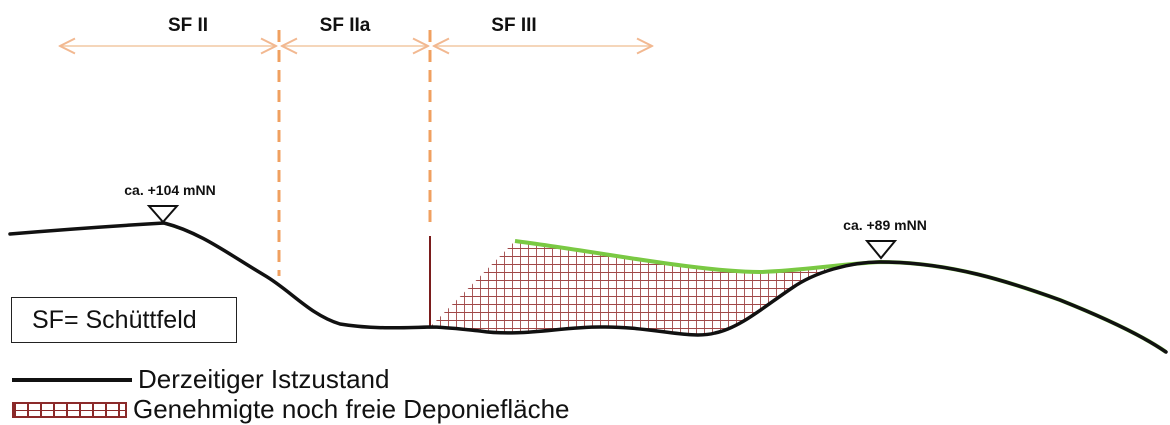 The width and height of the screenshot is (1170, 425). I want to click on legend-line-swatch, so click(72, 379).